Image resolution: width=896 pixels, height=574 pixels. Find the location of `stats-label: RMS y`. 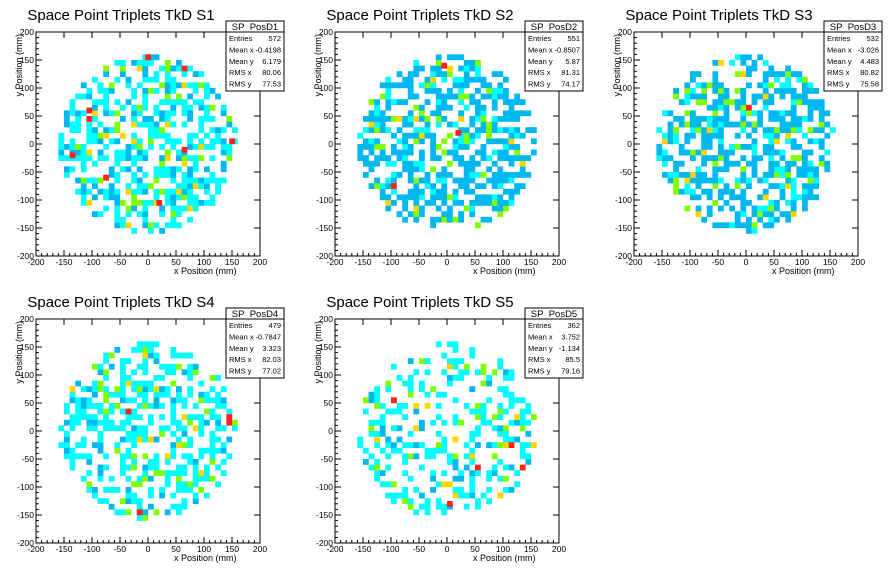

stats-label: RMS y is located at coordinates (240, 371).